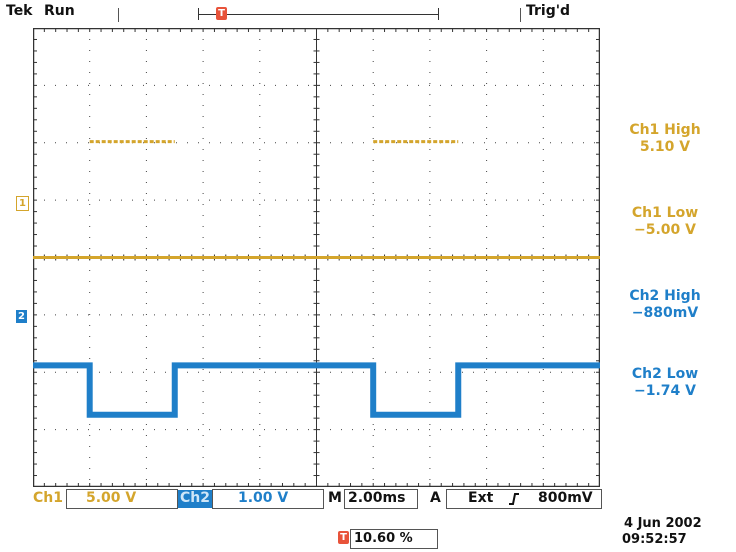 The height and width of the screenshot is (552, 736). What do you see at coordinates (263, 498) in the screenshot?
I see `ch2-scale: 1.00 V` at bounding box center [263, 498].